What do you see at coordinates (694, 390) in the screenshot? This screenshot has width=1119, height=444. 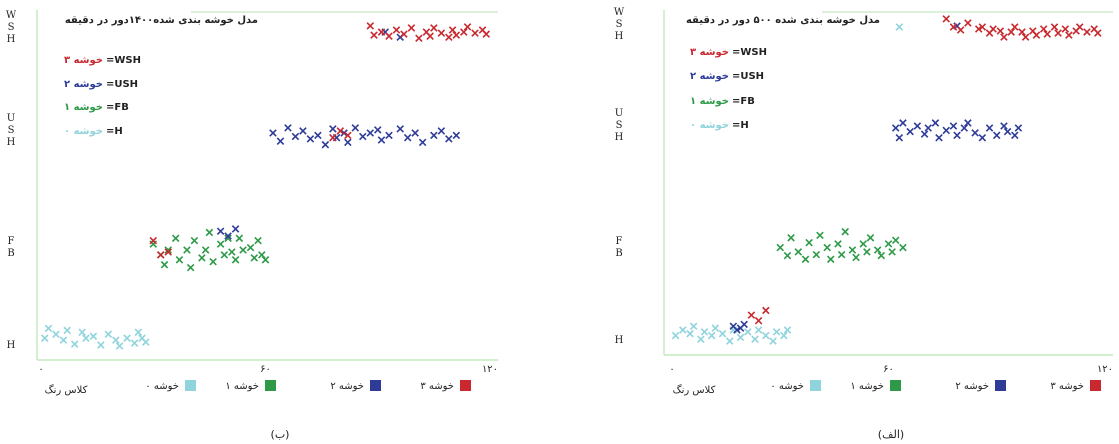 I see `color-class-label: کلاس رنگ` at bounding box center [694, 390].